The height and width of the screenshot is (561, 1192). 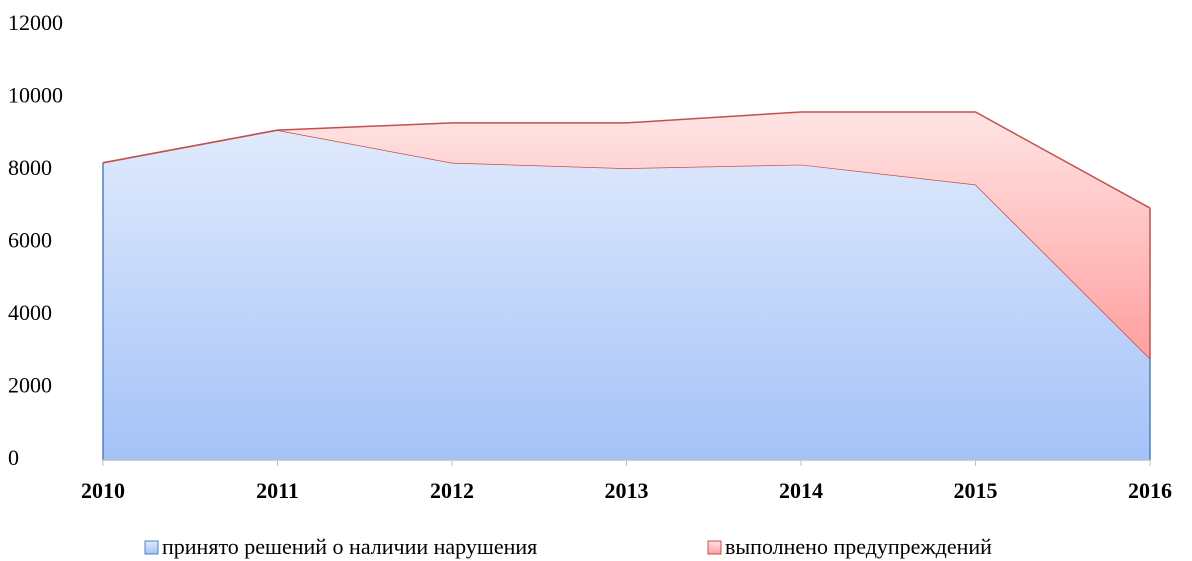 What do you see at coordinates (13, 457) in the screenshot?
I see `y-tick-label: 0` at bounding box center [13, 457].